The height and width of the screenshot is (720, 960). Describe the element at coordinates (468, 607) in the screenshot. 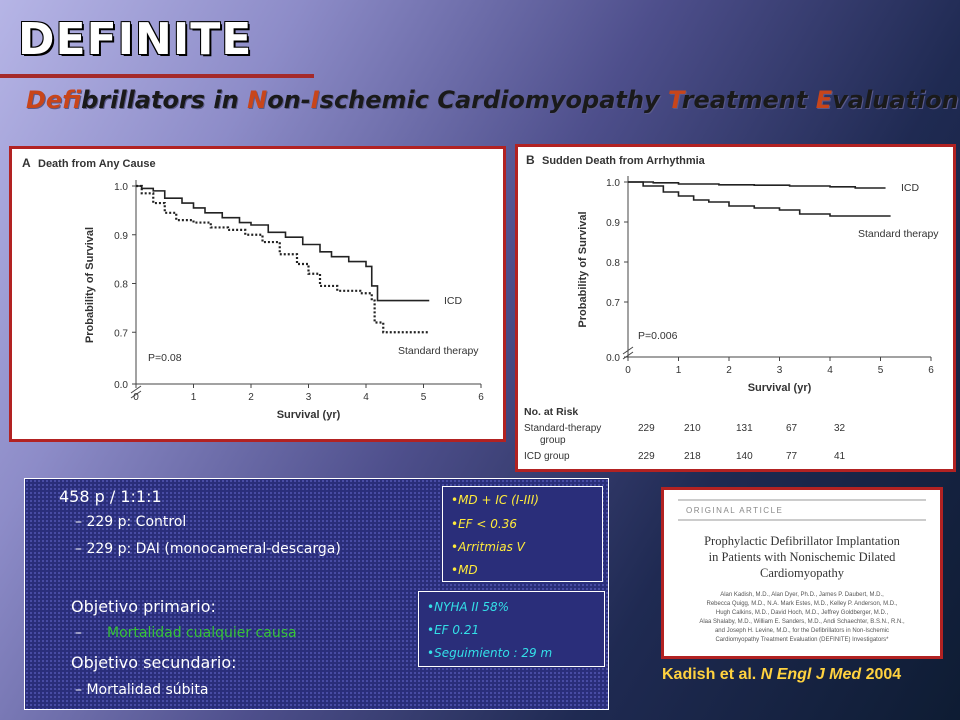

I see `stats-item: •NYHA II 58%` at that location.